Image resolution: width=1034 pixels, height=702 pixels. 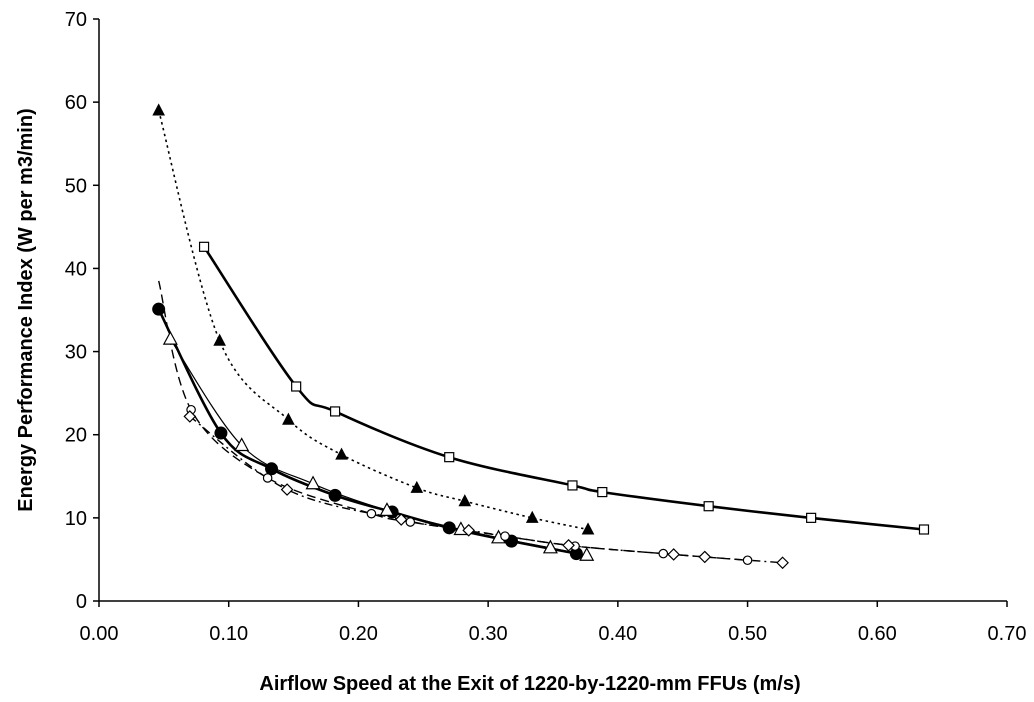 I want to click on x-ticks: 0.00 0.10 0.20 0.30 0.40 0.50 0.60 0.70, so click(x=553, y=623).